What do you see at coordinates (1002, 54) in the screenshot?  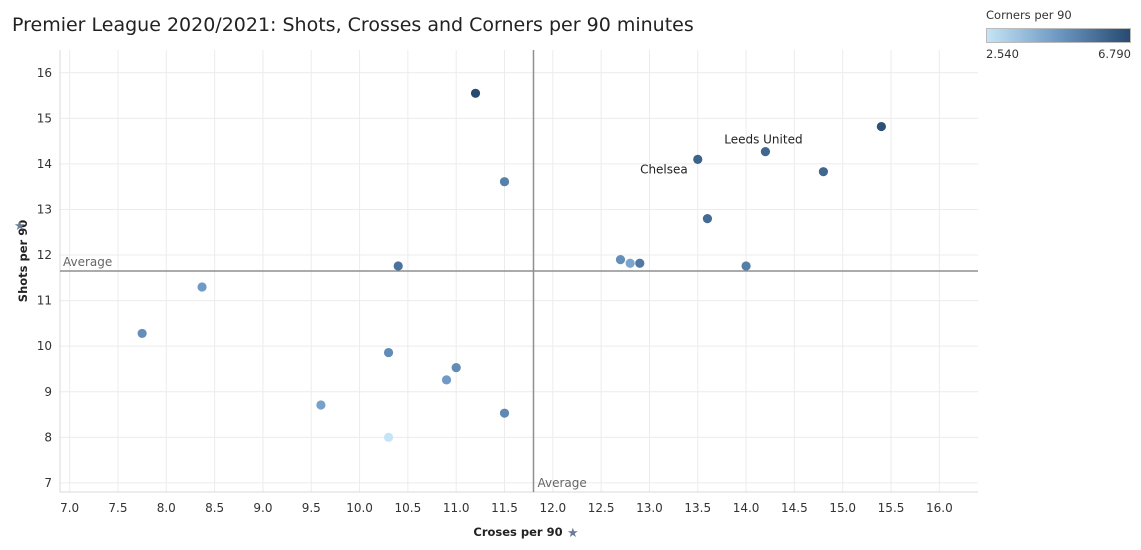 I see `legend-min-label: 2.540` at bounding box center [1002, 54].